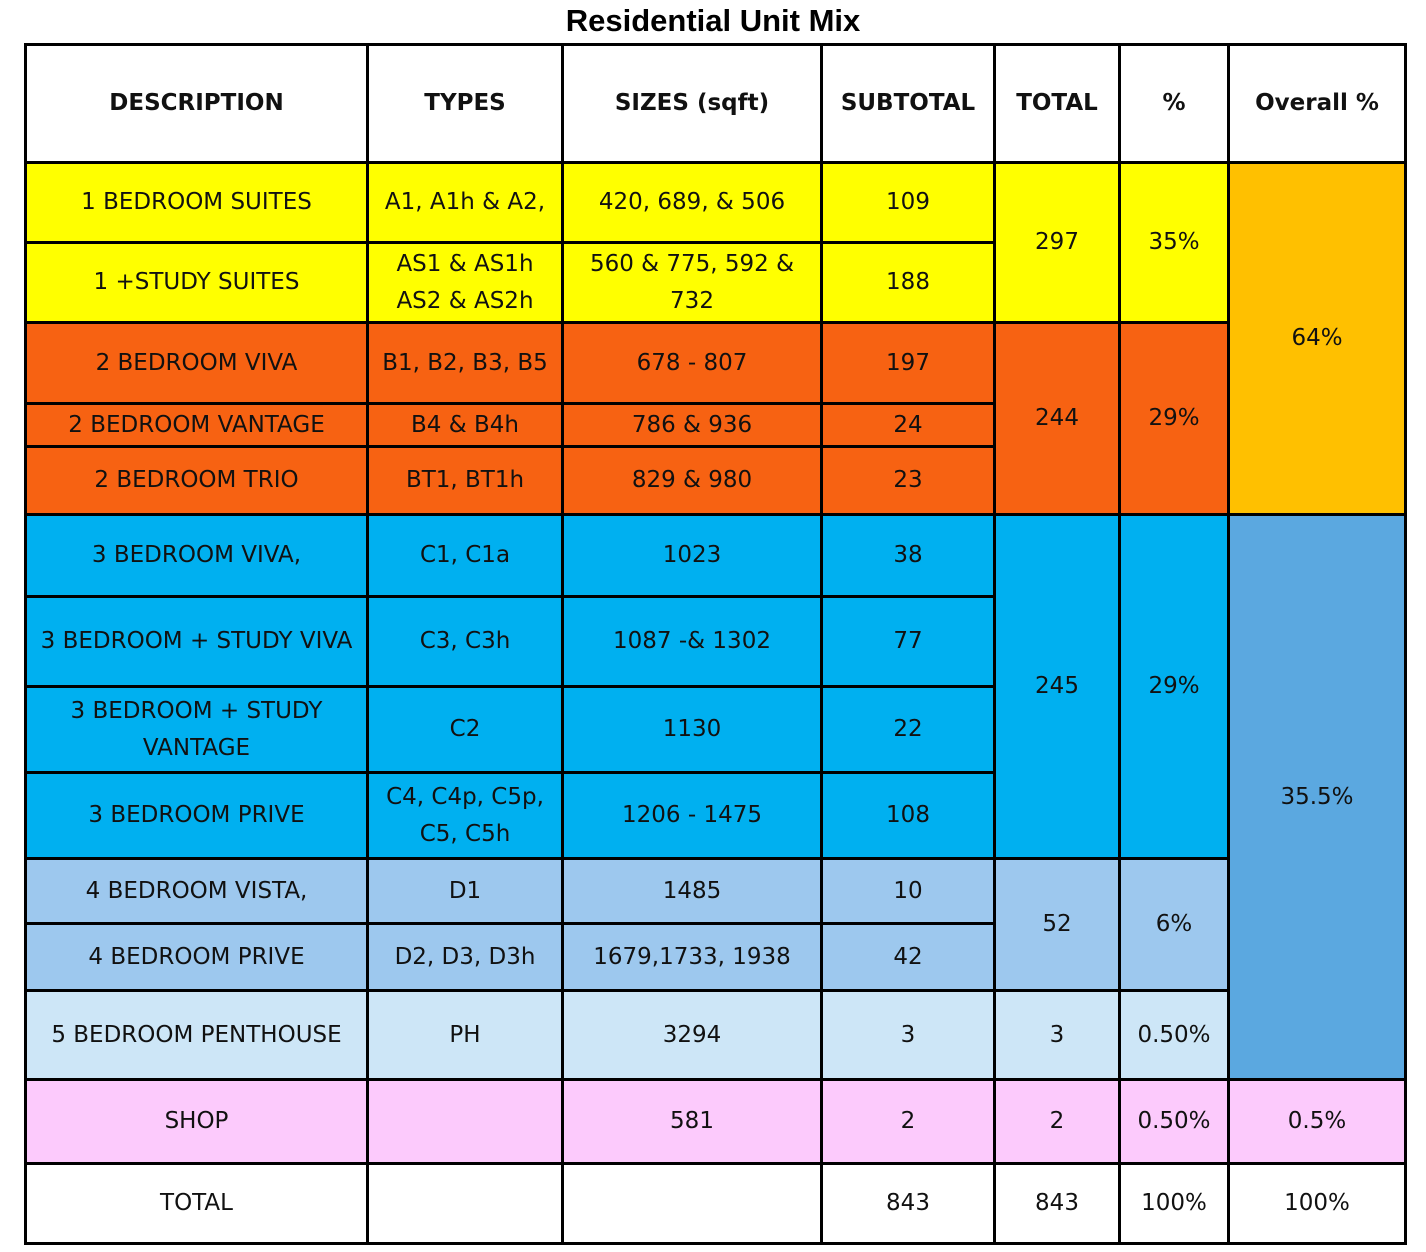  What do you see at coordinates (908, 282) in the screenshot?
I see `subtotal-cell: 188` at bounding box center [908, 282].